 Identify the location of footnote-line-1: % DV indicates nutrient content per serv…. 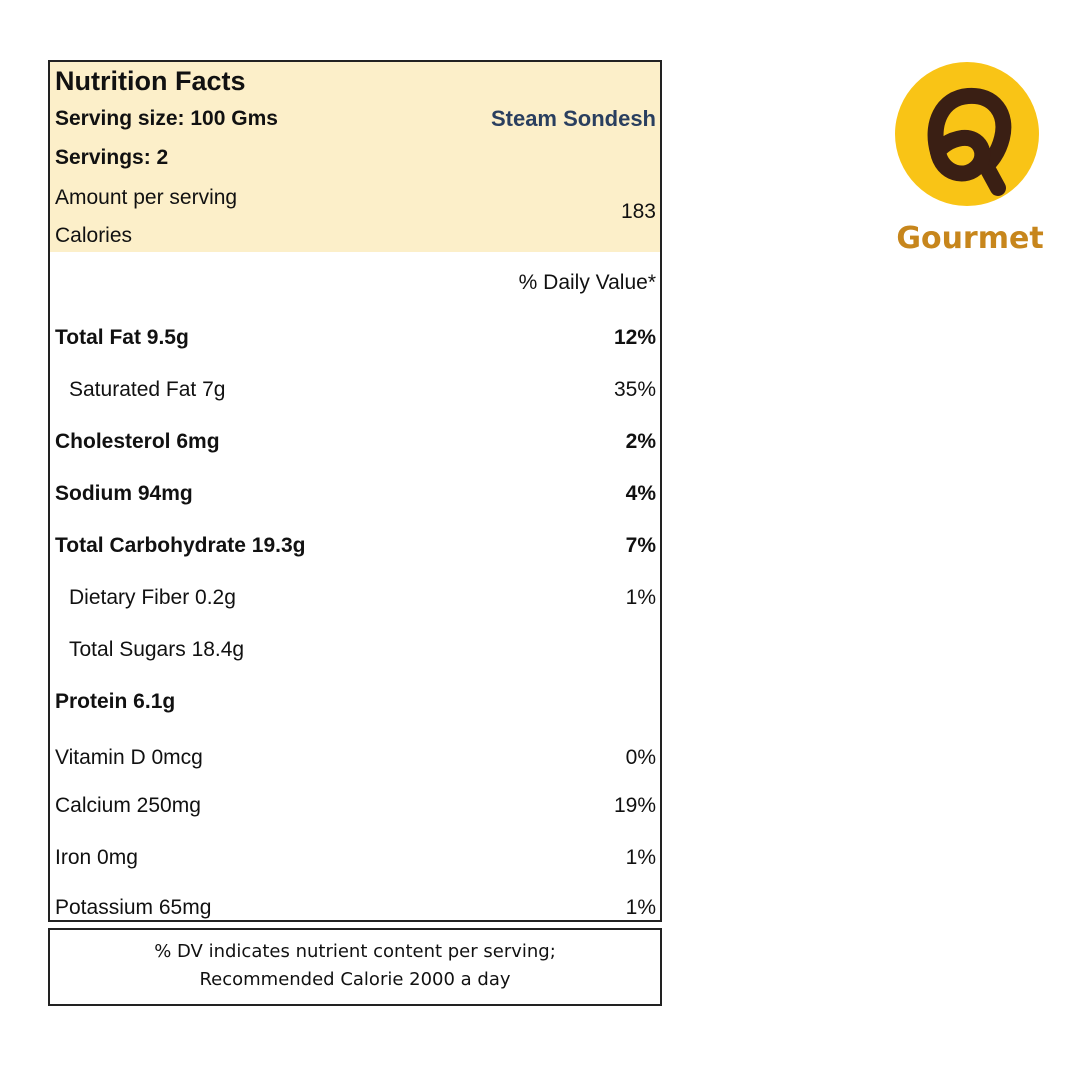
(355, 951).